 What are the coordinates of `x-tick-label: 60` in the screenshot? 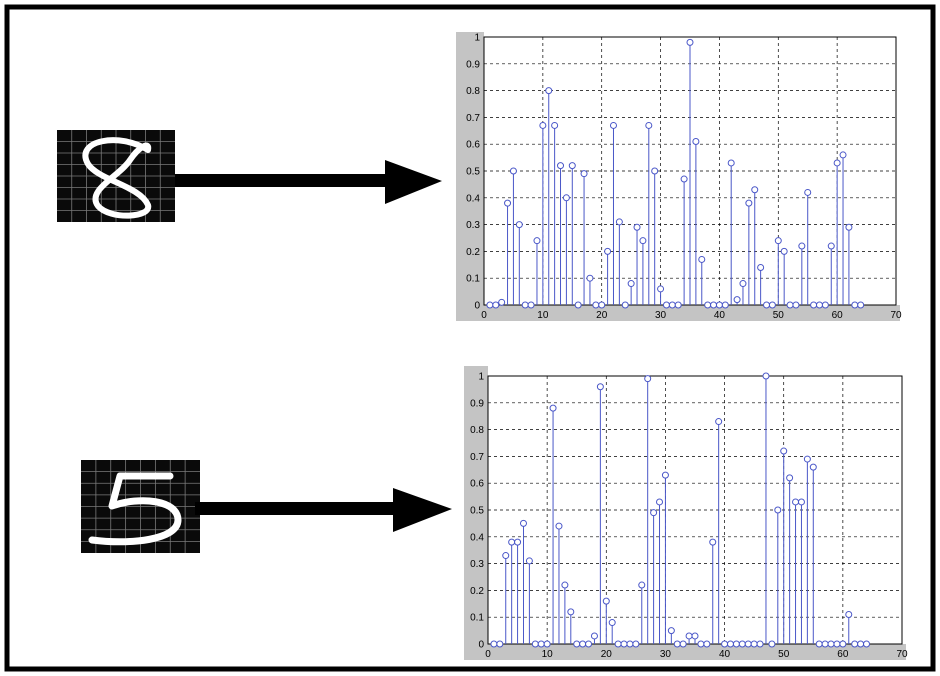 It's located at (838, 315).